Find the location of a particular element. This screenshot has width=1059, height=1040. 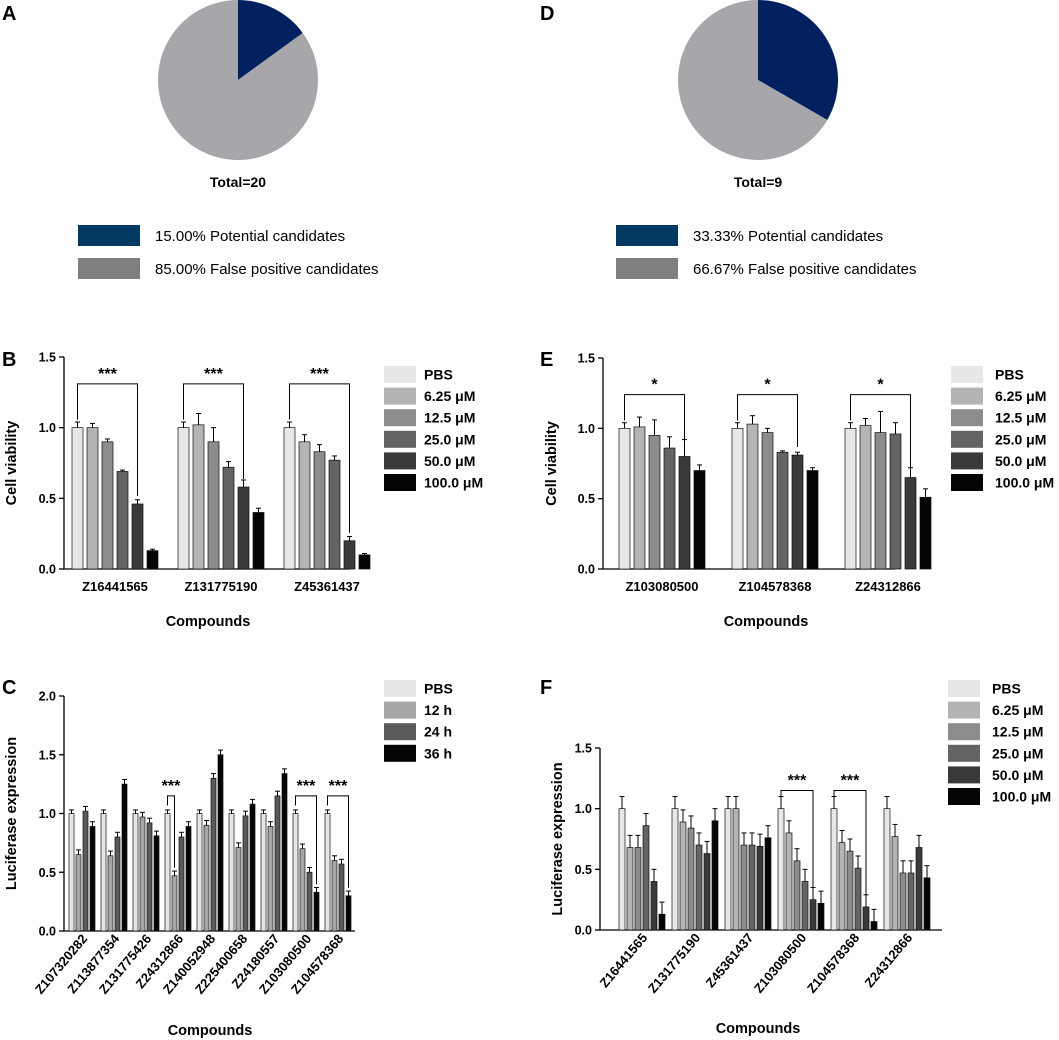

chart-b-bar-z45361437-12-5-m is located at coordinates (319, 510).